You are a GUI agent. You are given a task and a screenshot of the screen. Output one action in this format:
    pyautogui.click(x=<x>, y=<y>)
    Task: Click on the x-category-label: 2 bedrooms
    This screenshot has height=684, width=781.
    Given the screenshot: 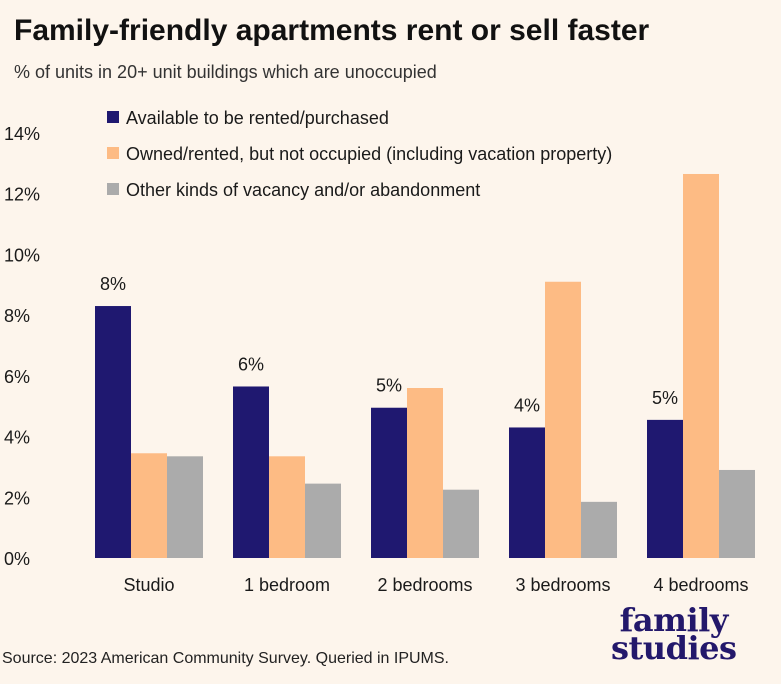 What is the action you would take?
    pyautogui.click(x=424, y=585)
    